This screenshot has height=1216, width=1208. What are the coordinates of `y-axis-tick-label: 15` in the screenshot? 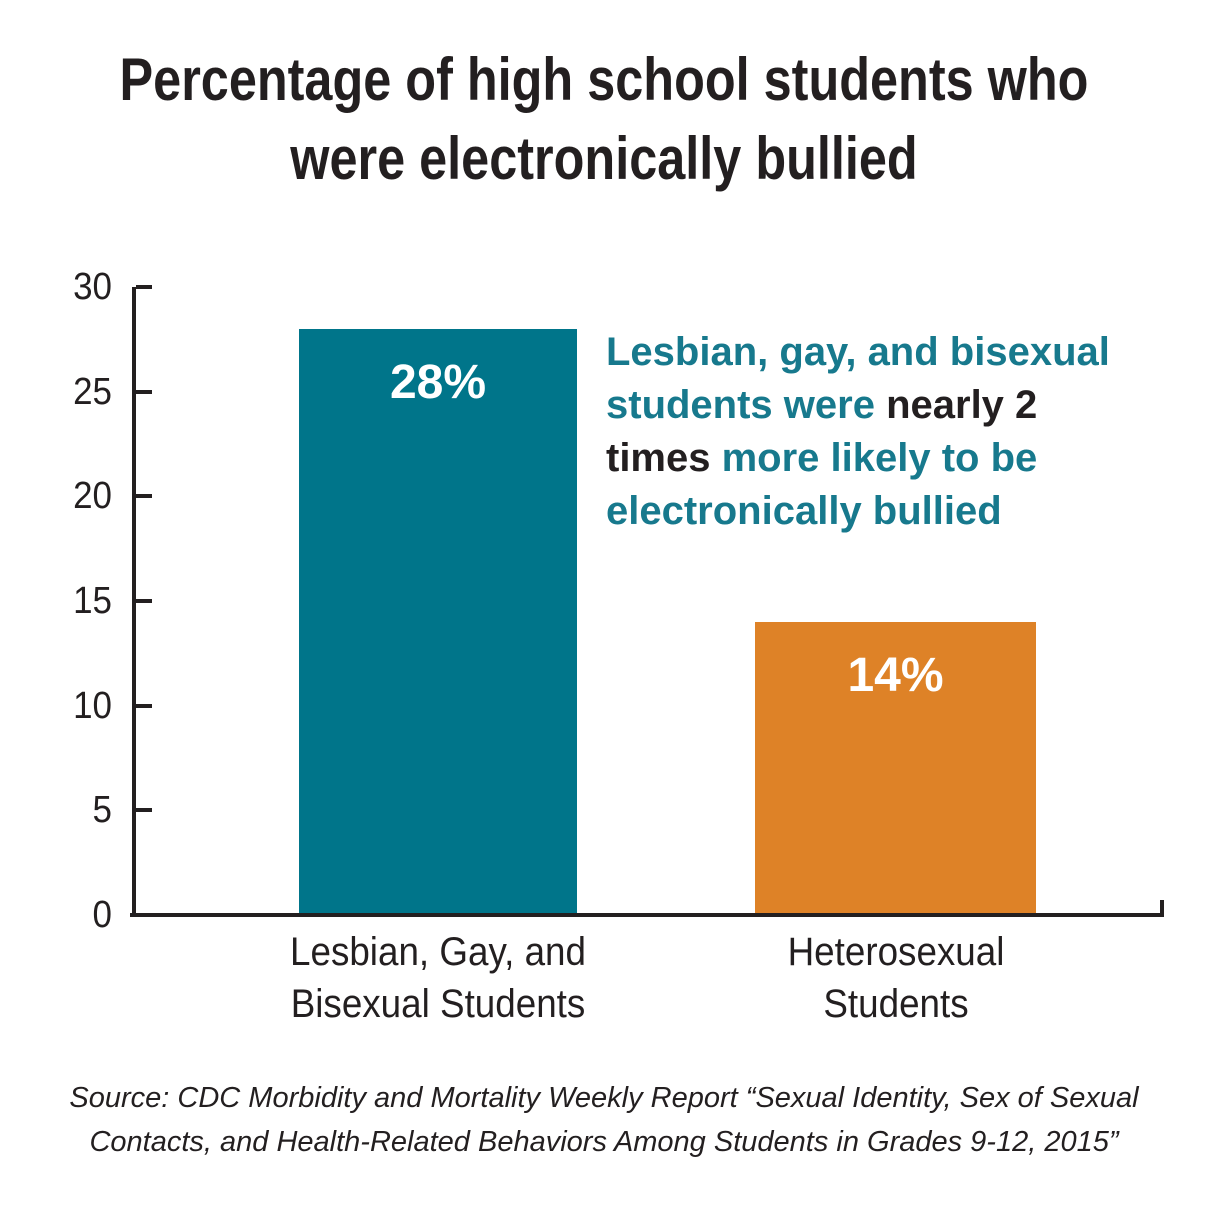 It's located at (92, 601).